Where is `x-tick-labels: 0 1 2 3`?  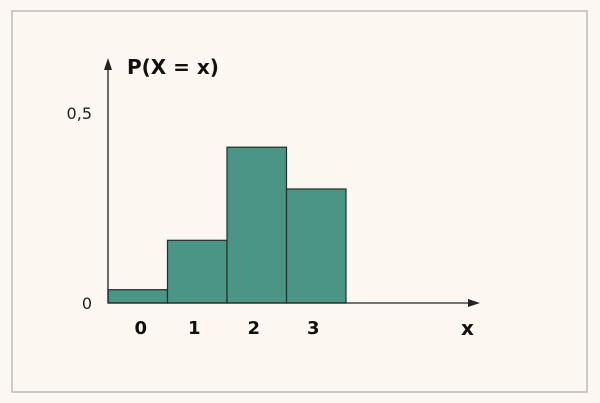
x-tick-labels: 0 1 2 3 is located at coordinates (226, 328).